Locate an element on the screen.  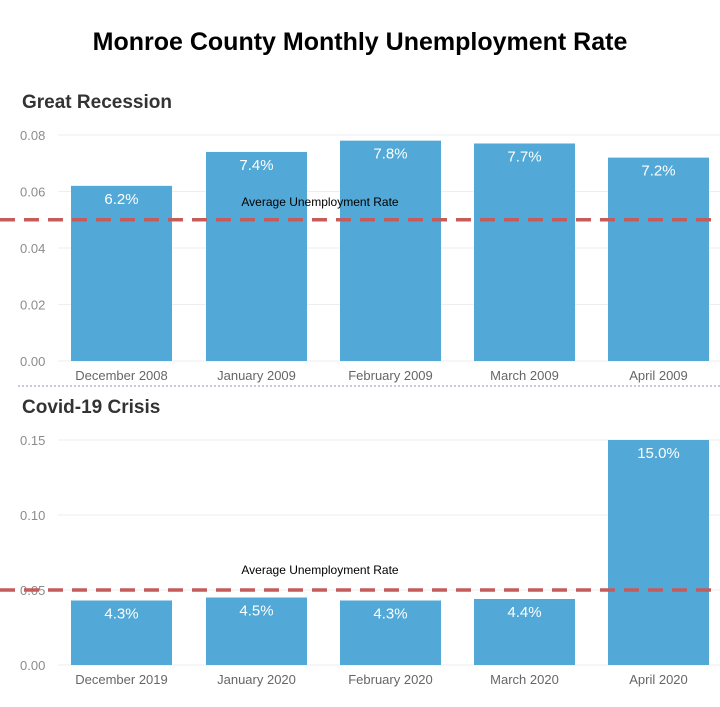
x-tick-label: March 2009 is located at coordinates (524, 375).